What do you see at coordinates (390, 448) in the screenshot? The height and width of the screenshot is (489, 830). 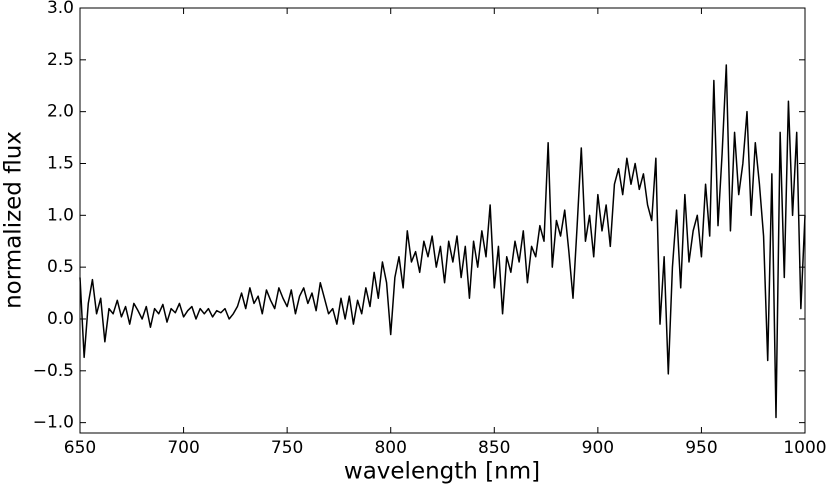 I see `x-tick-label: 800` at bounding box center [390, 448].